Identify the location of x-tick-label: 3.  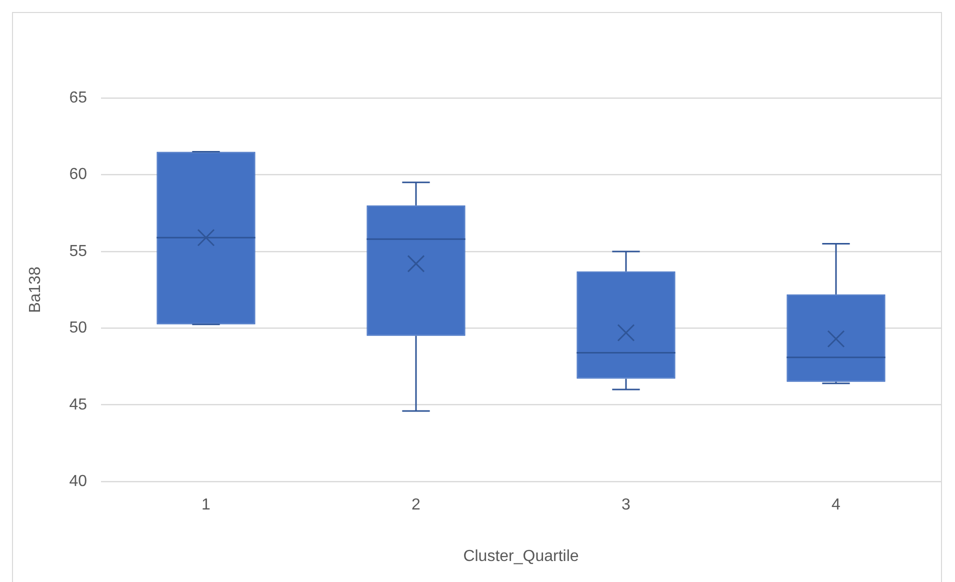
(626, 505).